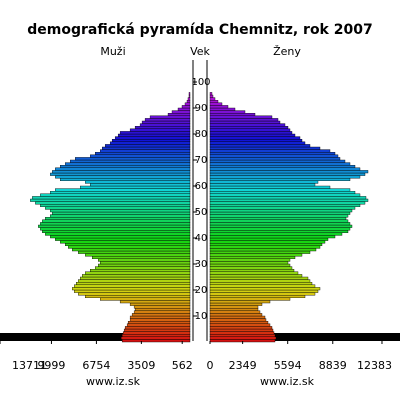  What do you see at coordinates (210, 365) in the screenshot?
I see `x-tick-label: 0` at bounding box center [210, 365].